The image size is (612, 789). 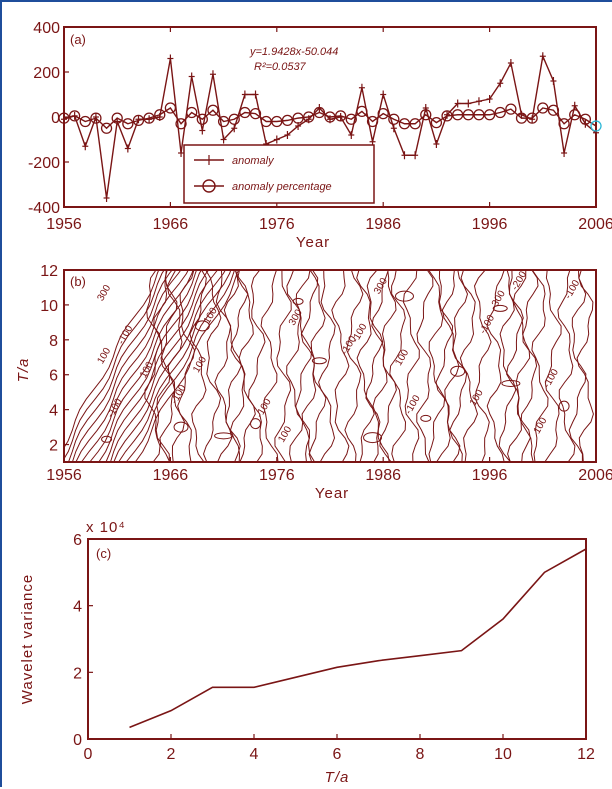 I want to click on panel-b-ytick-label: 2, so click(x=53, y=446).